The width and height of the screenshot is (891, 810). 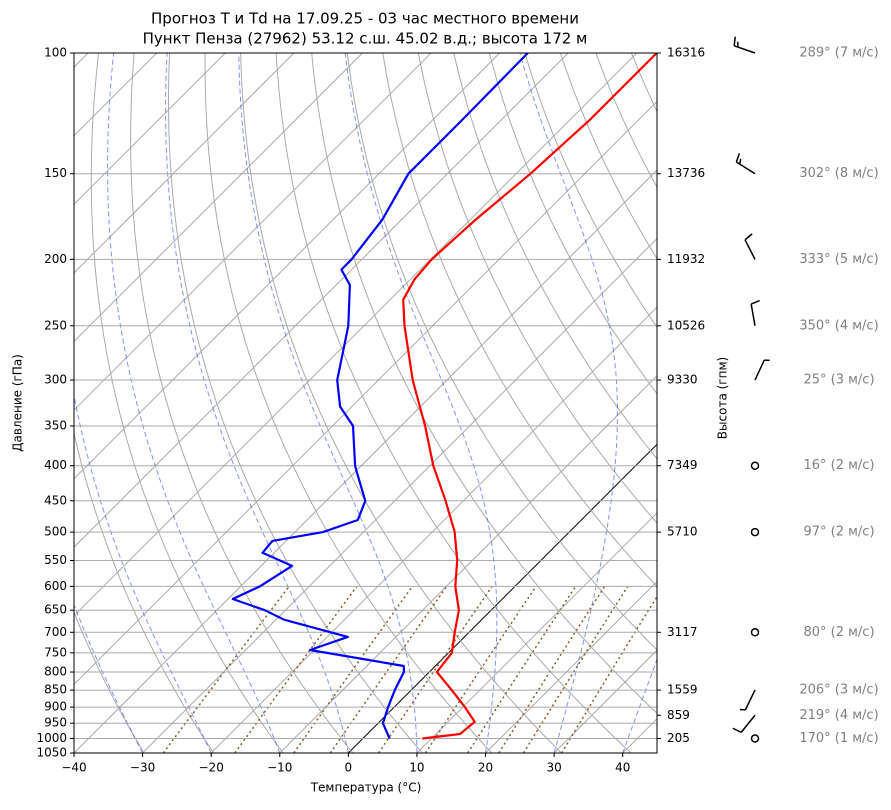 I want to click on y2-tick-label: 10526, so click(x=686, y=325).